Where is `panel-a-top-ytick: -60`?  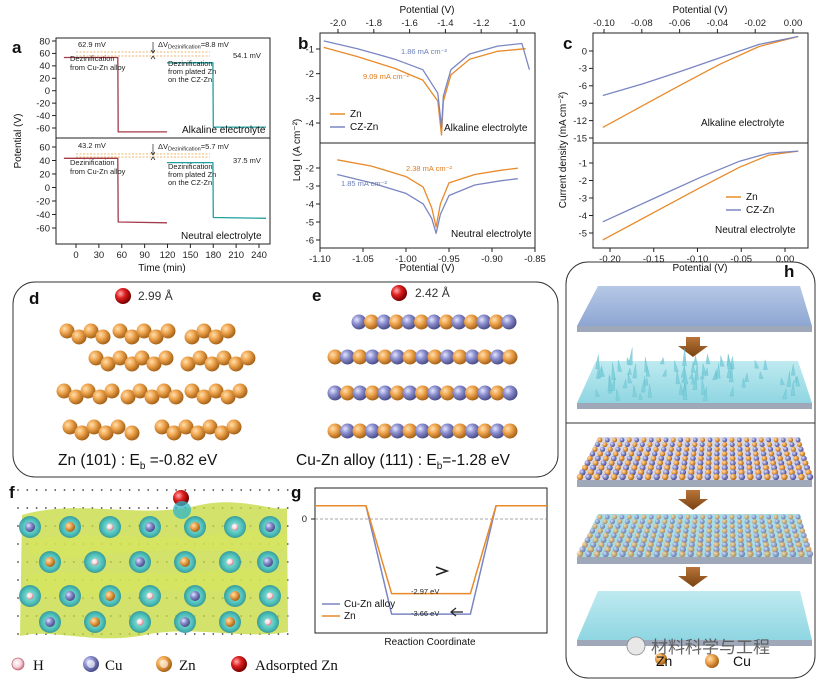
panel-a-top-ytick: -60 is located at coordinates (43, 128).